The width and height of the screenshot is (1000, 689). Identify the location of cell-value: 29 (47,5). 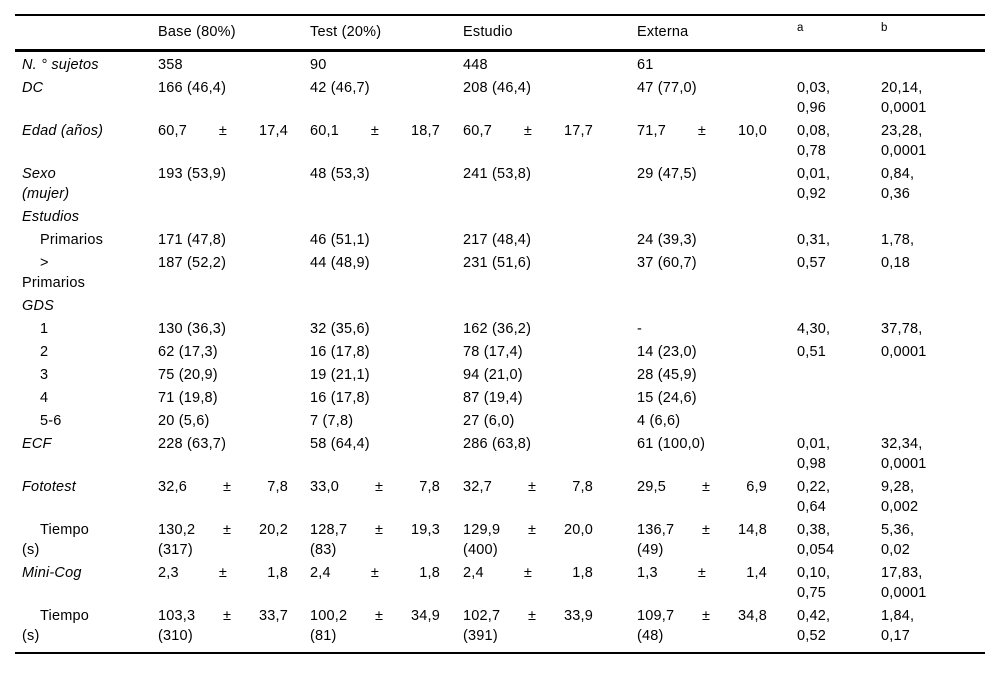
(667, 174).